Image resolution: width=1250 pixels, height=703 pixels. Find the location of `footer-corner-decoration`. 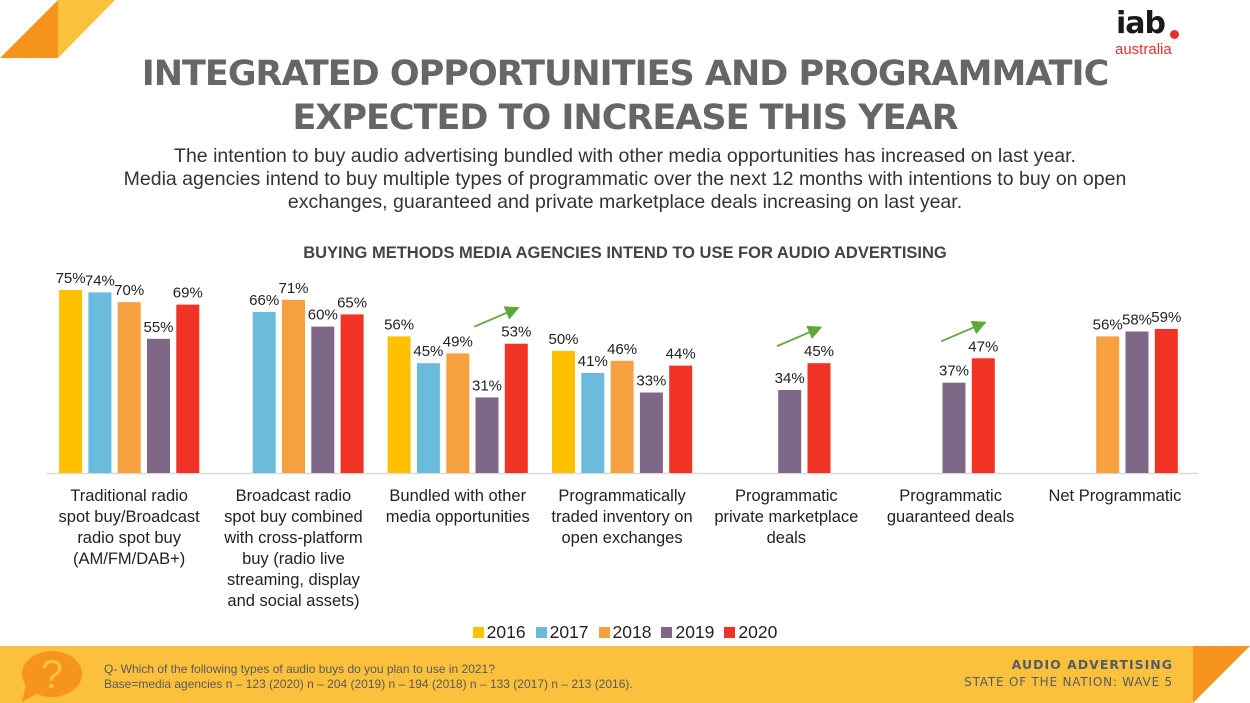

footer-corner-decoration is located at coordinates (1221, 674).